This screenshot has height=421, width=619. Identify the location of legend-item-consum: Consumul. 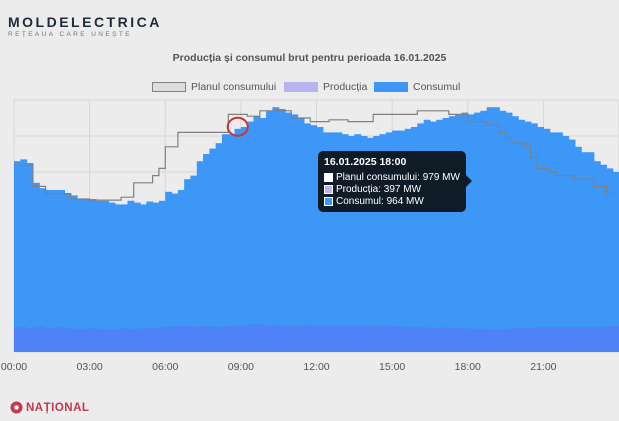
(417, 87).